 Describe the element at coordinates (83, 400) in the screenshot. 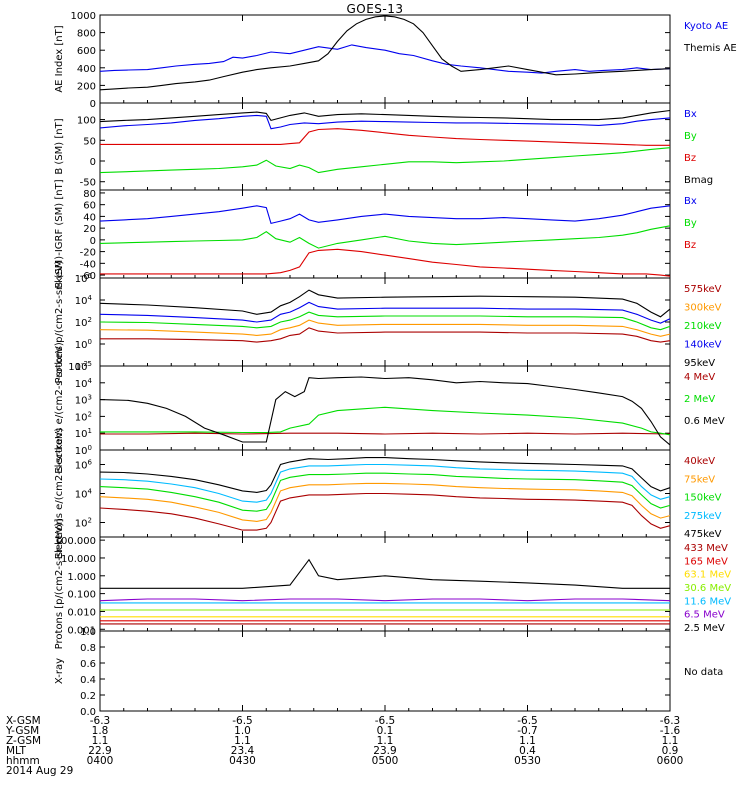

I see `y-tick-label: 10³` at that location.